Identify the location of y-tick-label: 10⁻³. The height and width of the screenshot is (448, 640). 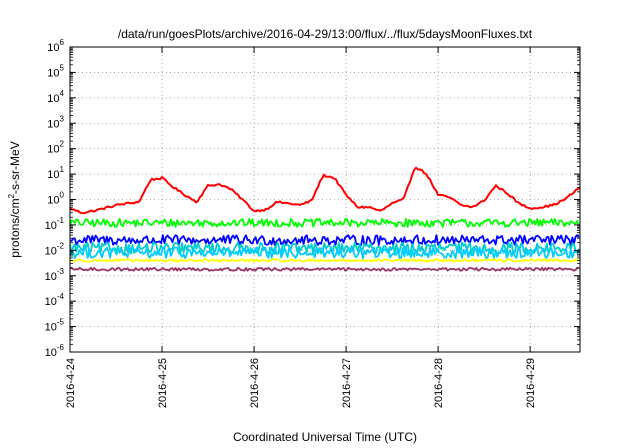
(55, 275).